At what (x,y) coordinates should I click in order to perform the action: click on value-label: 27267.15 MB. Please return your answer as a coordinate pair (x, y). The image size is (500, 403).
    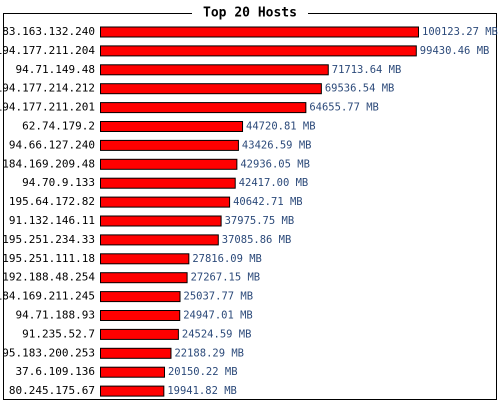
    Looking at the image, I should click on (226, 278).